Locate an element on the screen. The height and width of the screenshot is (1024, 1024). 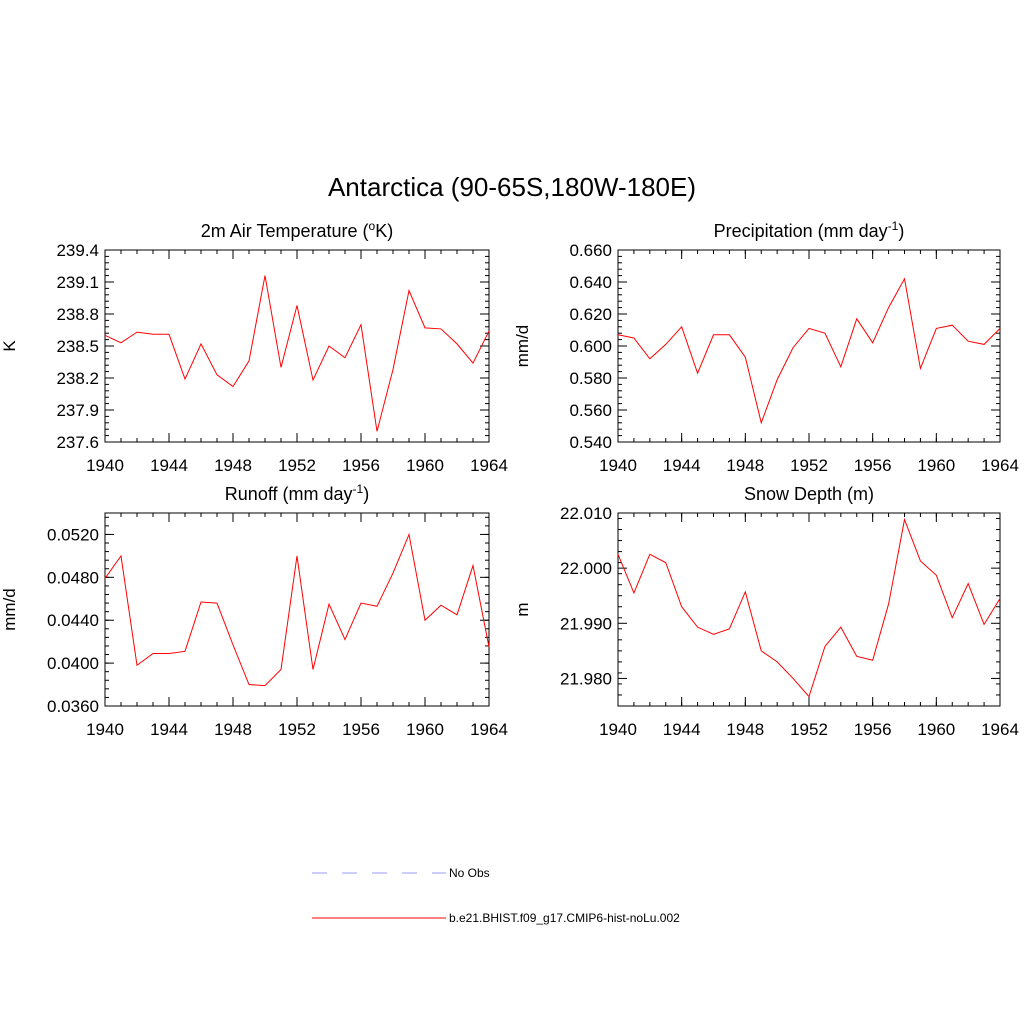
panel-title-text: 2m Air Temperature ( is located at coordinates (285, 231).